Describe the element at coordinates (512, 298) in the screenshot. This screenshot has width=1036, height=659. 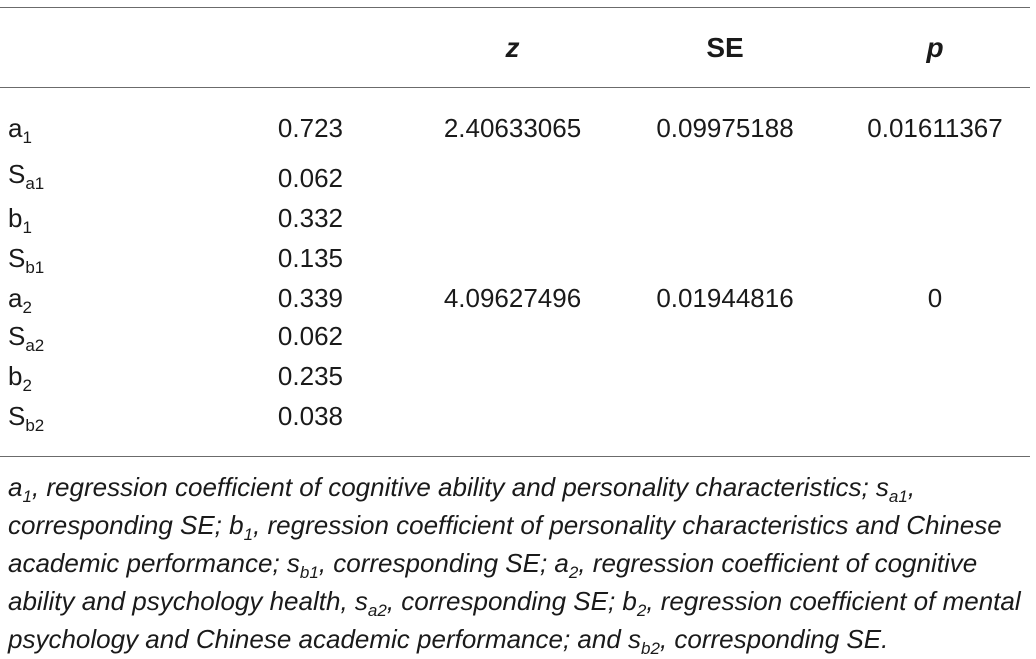
I see `cell-z: 4.09627496` at that location.